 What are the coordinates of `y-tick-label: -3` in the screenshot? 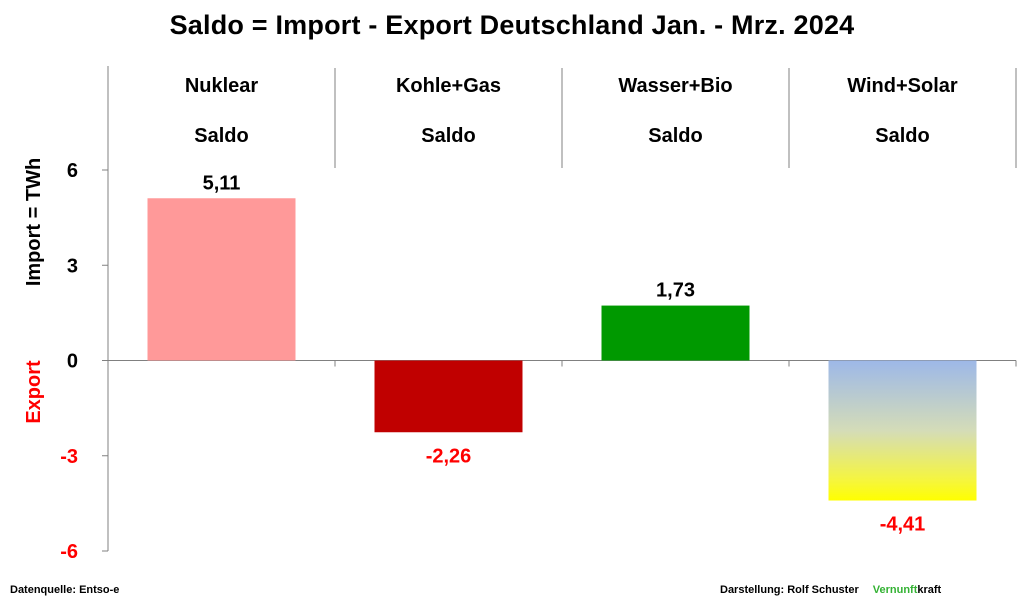 It's located at (69, 457).